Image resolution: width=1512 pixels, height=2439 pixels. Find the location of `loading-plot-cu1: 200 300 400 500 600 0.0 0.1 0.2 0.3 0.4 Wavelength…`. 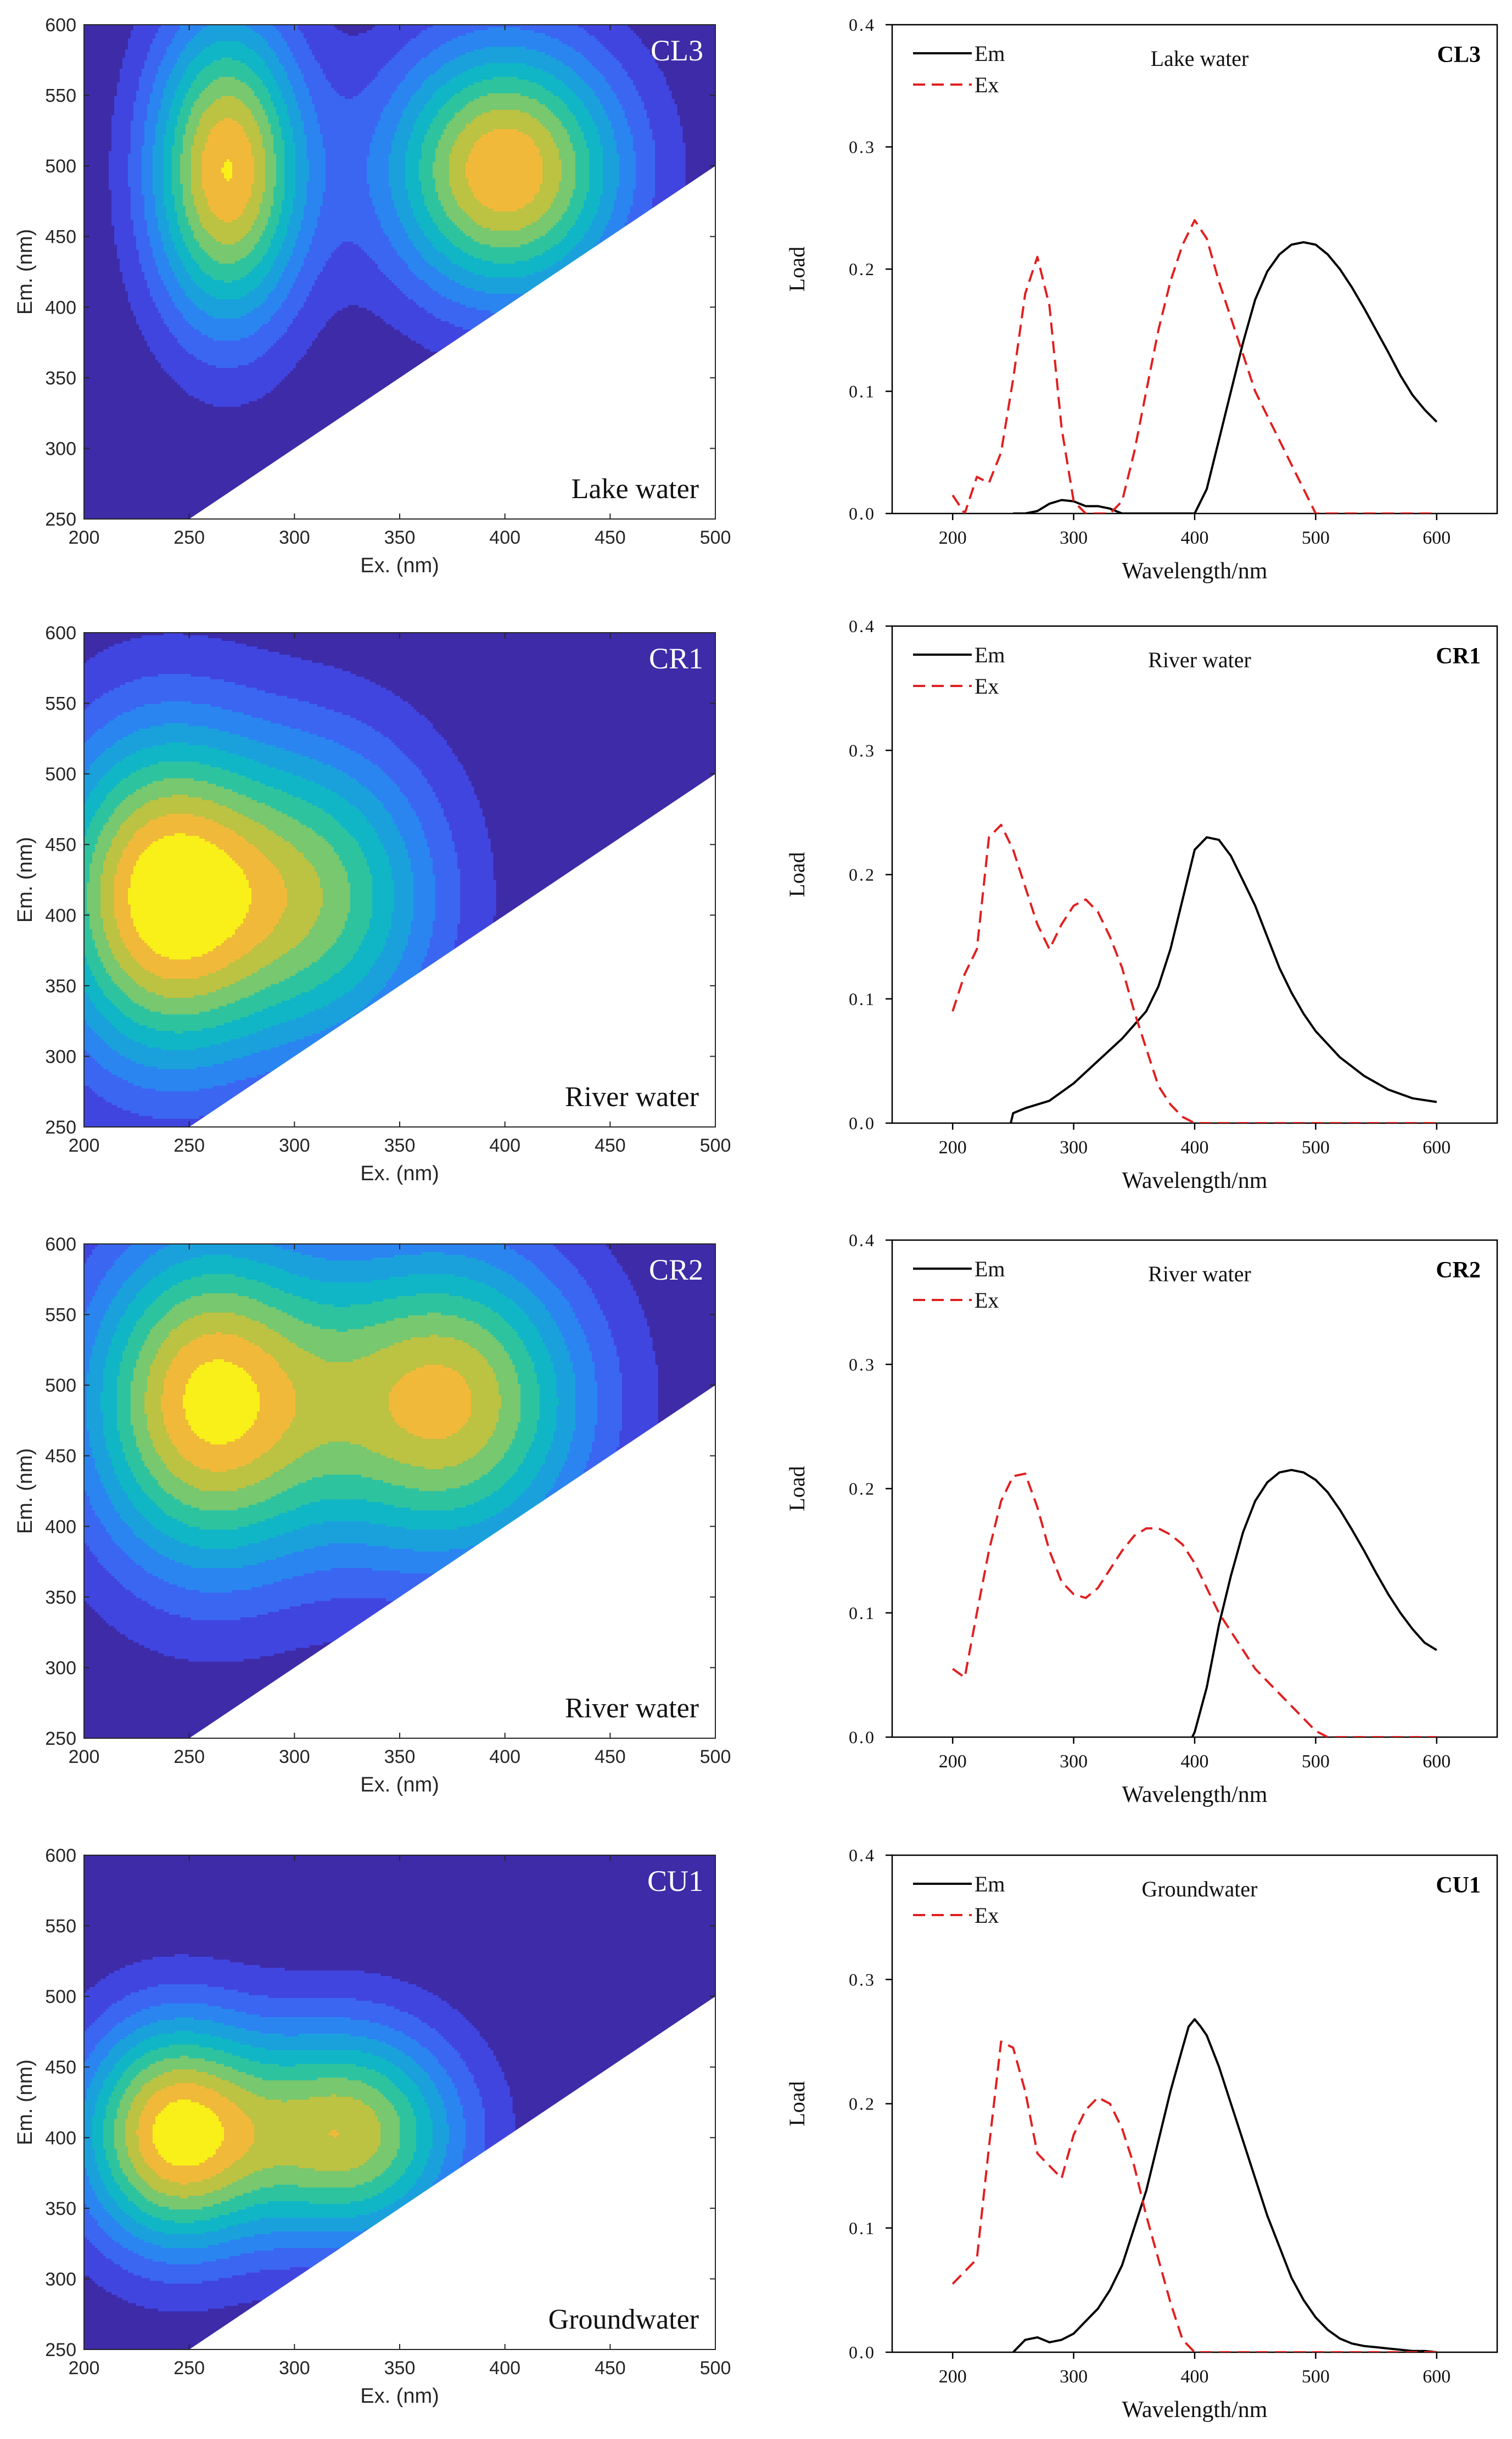

loading-plot-cu1: 200 300 400 500 600 0.0 0.1 0.2 0.3 0.4 Wavelength… is located at coordinates (1141, 2134).